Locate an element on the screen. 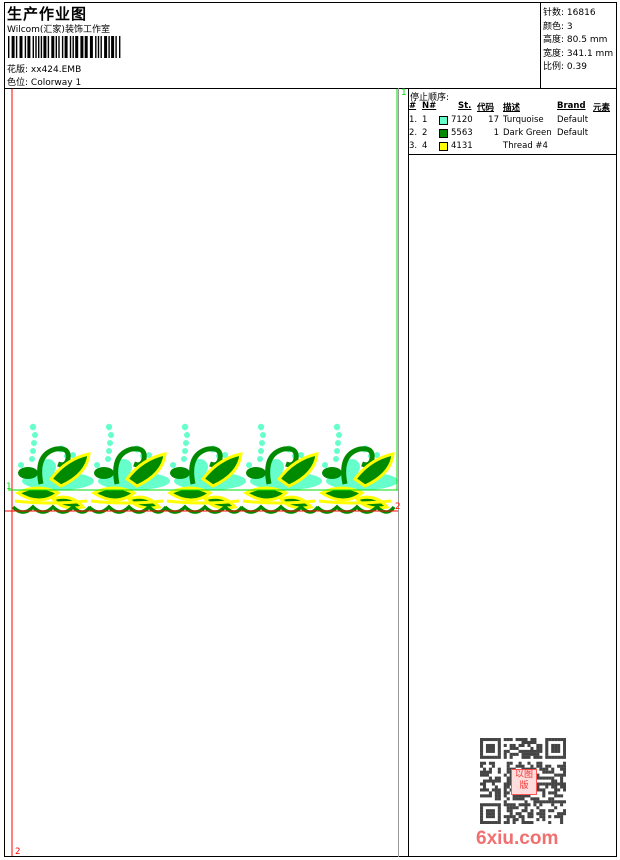 The image size is (620, 860). col-code: 代码 is located at coordinates (486, 108).